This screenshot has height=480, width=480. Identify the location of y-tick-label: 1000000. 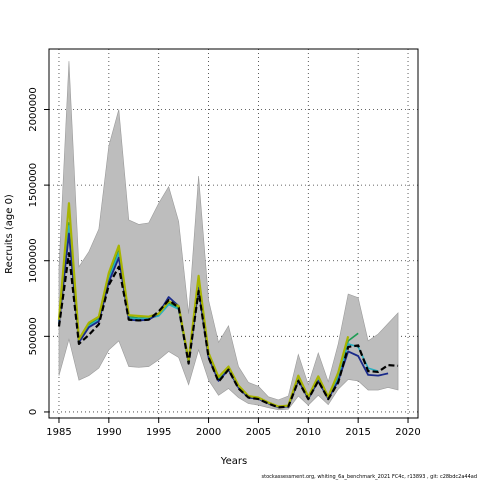
(33, 260).